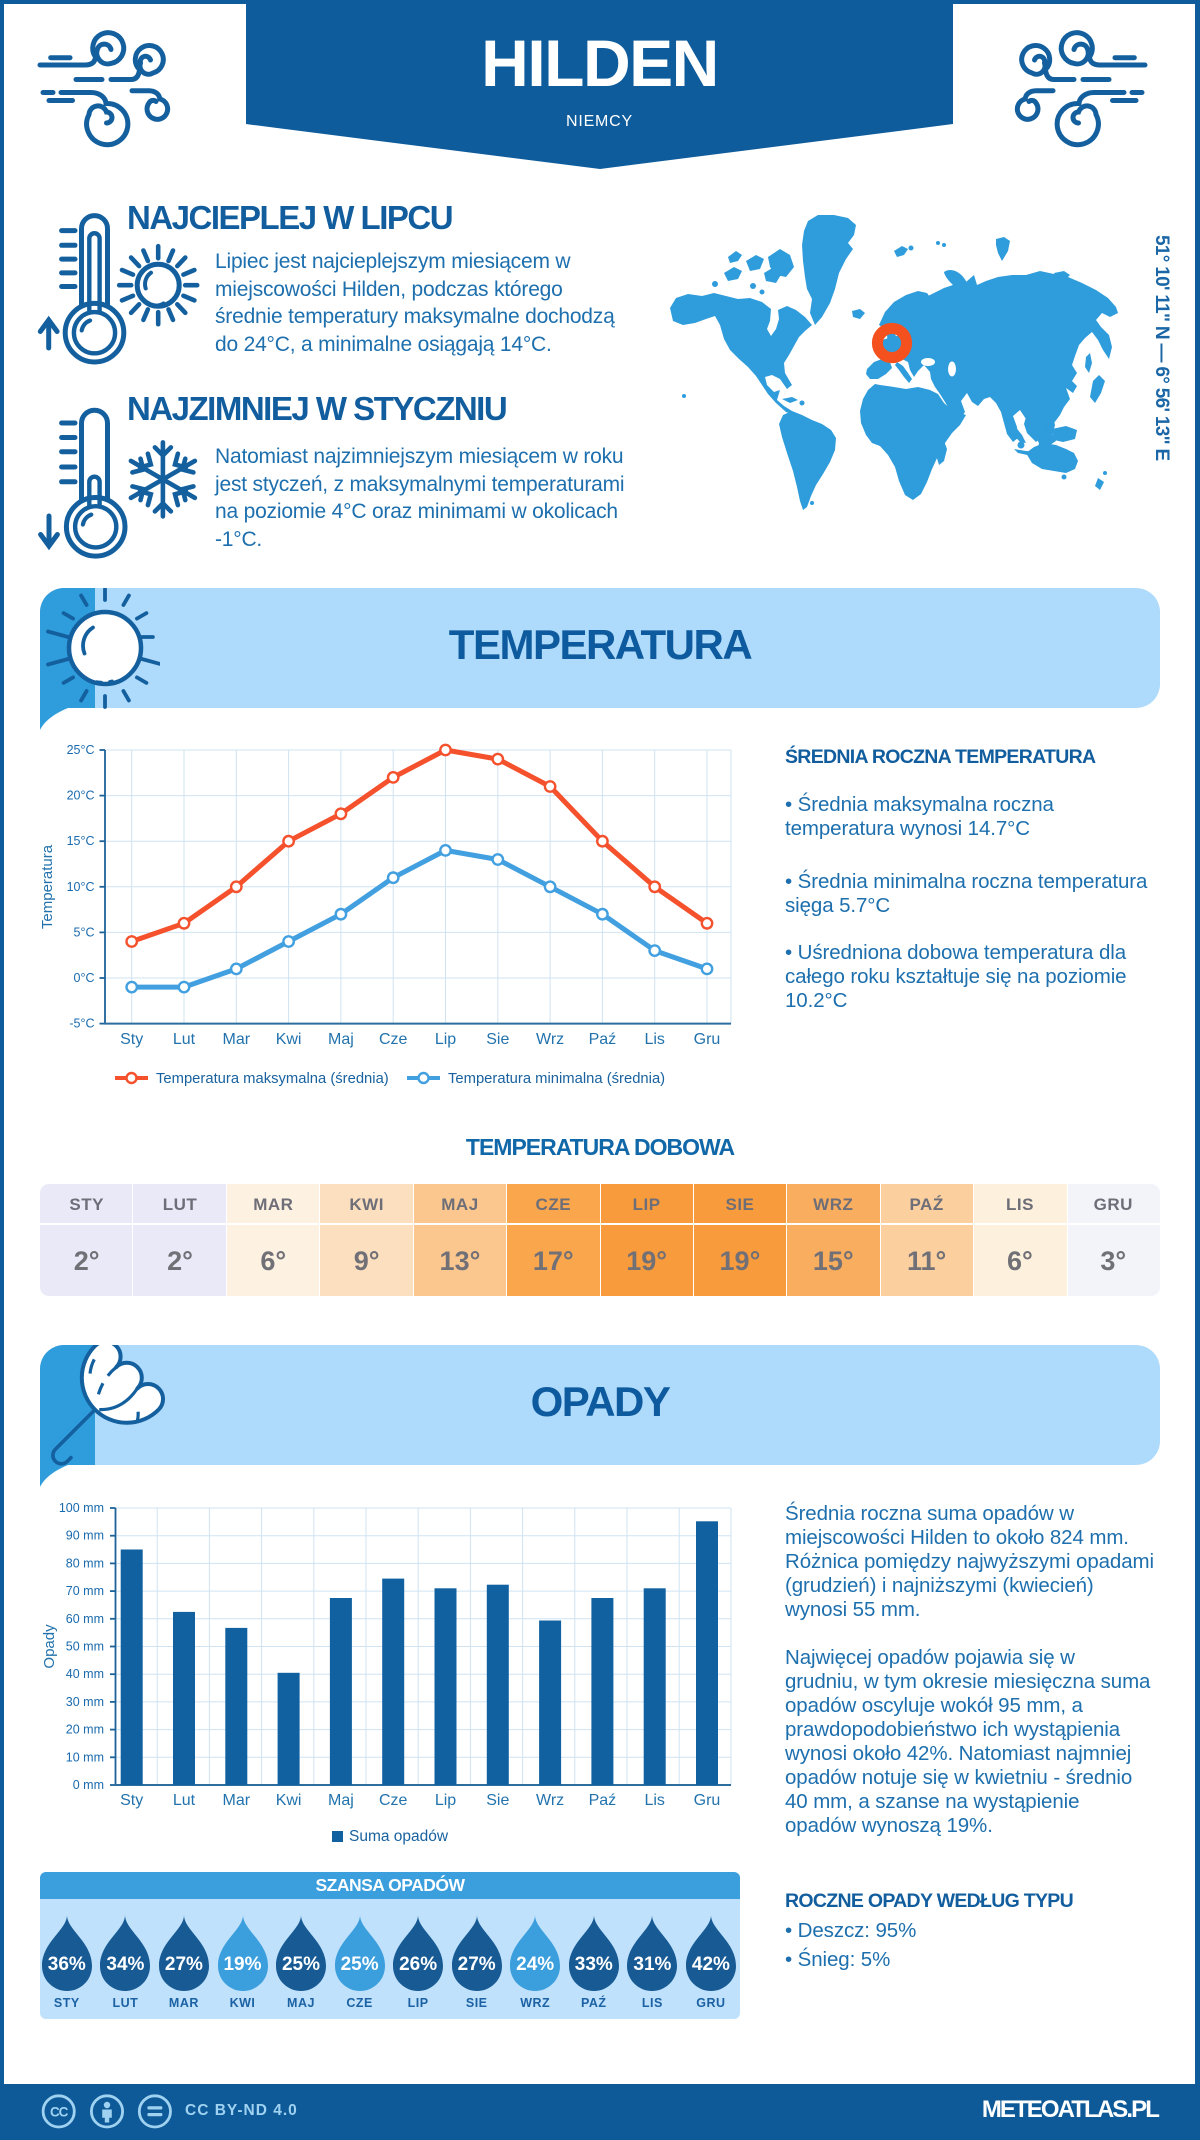 This screenshot has height=2140, width=1200. I want to click on svg-text: 50 mm, so click(85, 1647).